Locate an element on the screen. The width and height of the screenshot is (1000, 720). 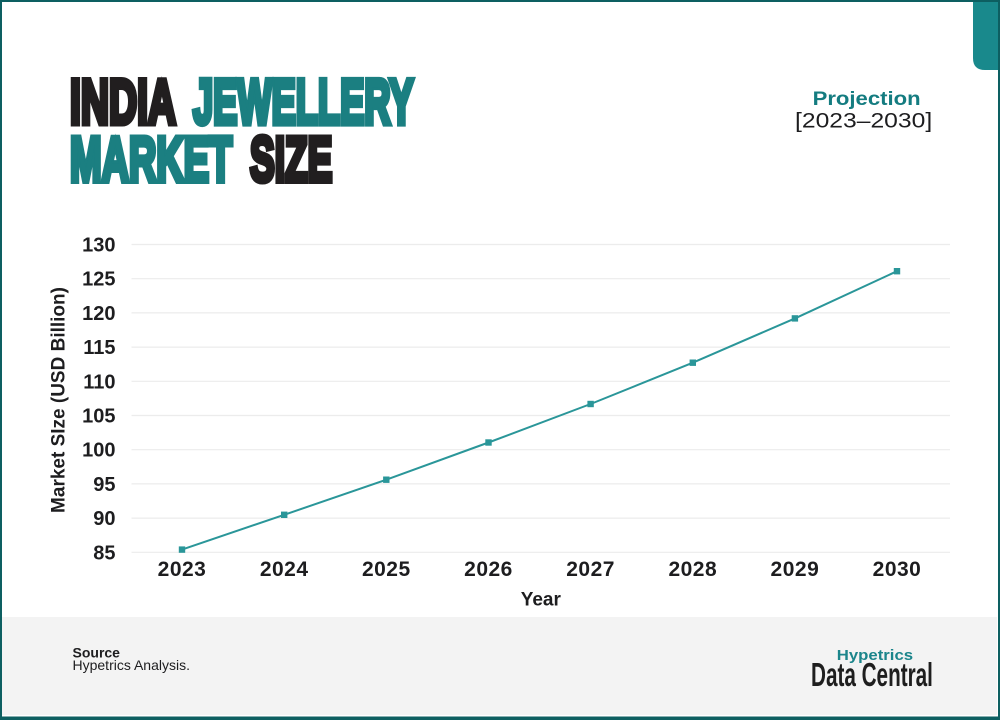
svg-text: 90 is located at coordinates (104, 519).